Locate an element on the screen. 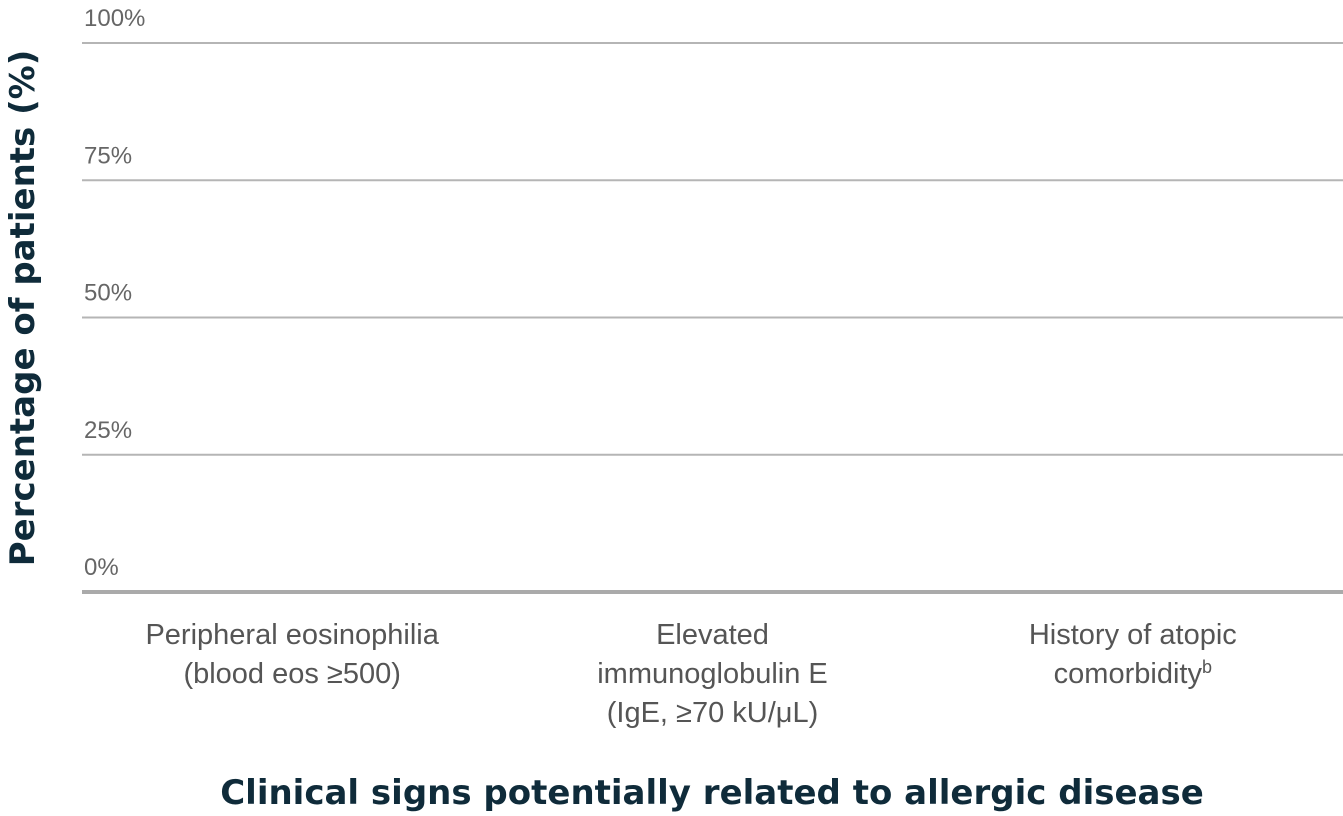  x-category-label: History of atopic comorbidityb is located at coordinates (1133, 654).